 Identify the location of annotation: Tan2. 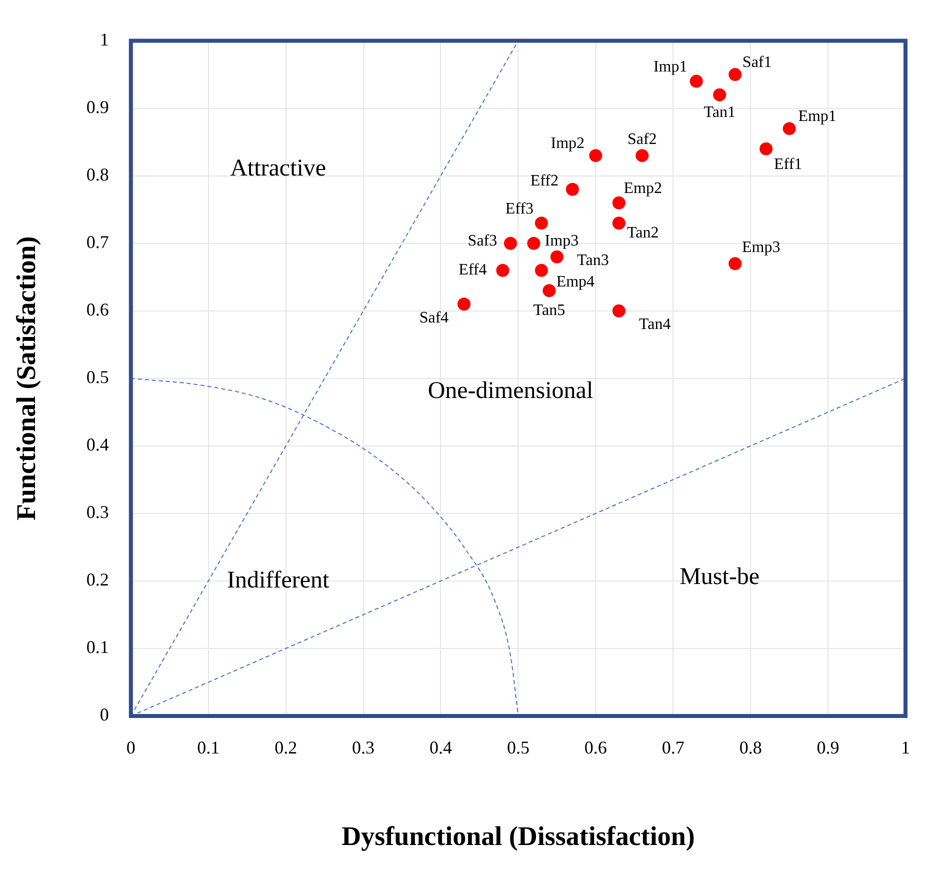
(643, 233).